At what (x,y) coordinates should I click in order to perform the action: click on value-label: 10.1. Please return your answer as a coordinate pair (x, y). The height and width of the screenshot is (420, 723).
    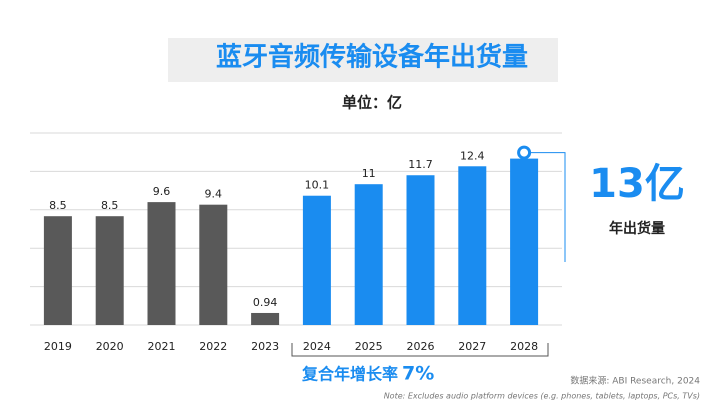
    Looking at the image, I should click on (317, 185).